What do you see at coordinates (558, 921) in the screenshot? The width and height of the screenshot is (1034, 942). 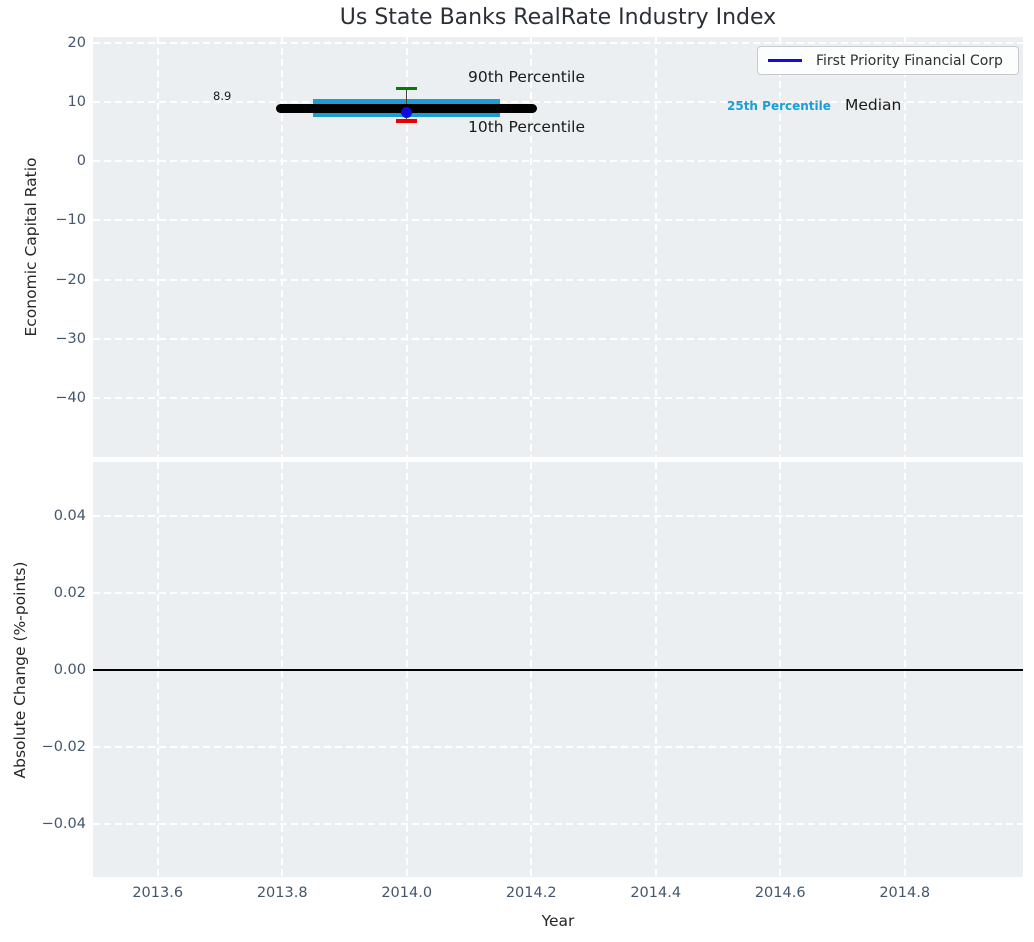 I see `x-axis-label: Year` at bounding box center [558, 921].